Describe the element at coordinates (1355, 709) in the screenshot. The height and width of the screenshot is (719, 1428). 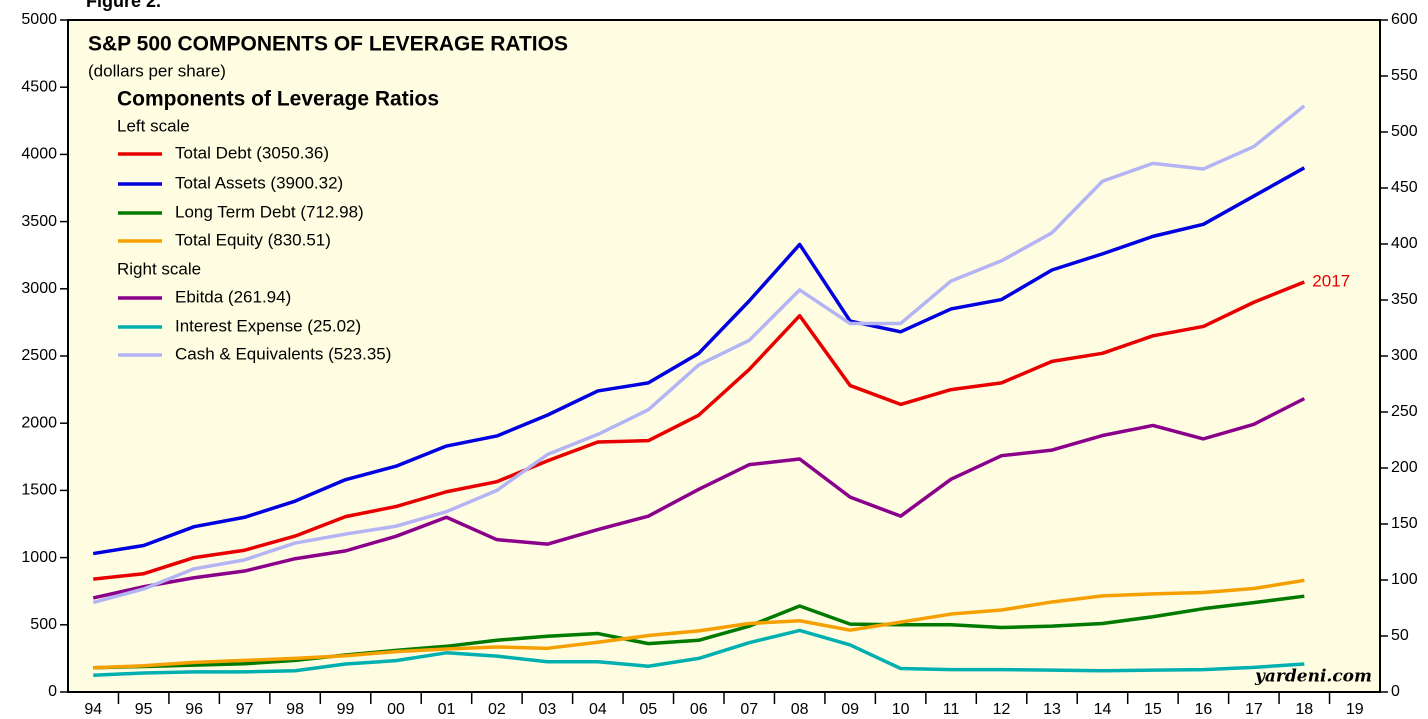
I see `x-tick-label: 19` at that location.